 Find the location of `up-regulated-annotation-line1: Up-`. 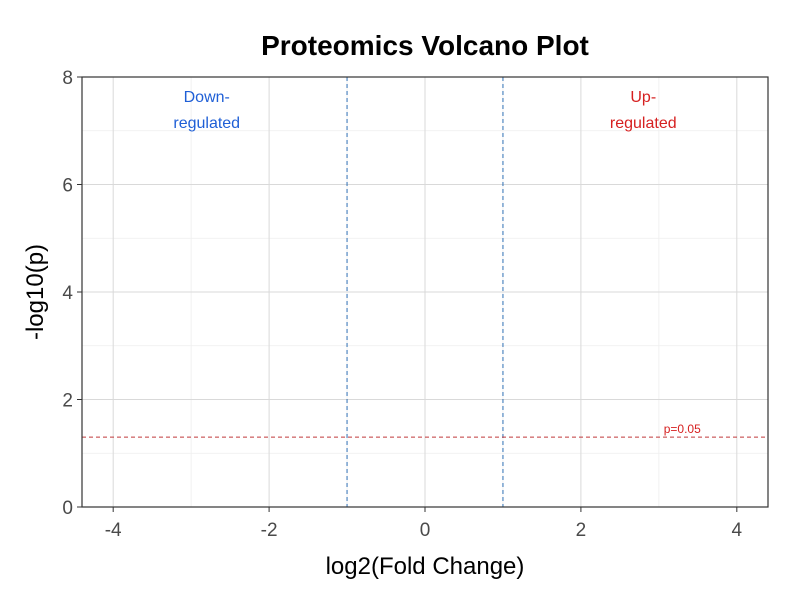

up-regulated-annotation-line1: Up- is located at coordinates (643, 97).